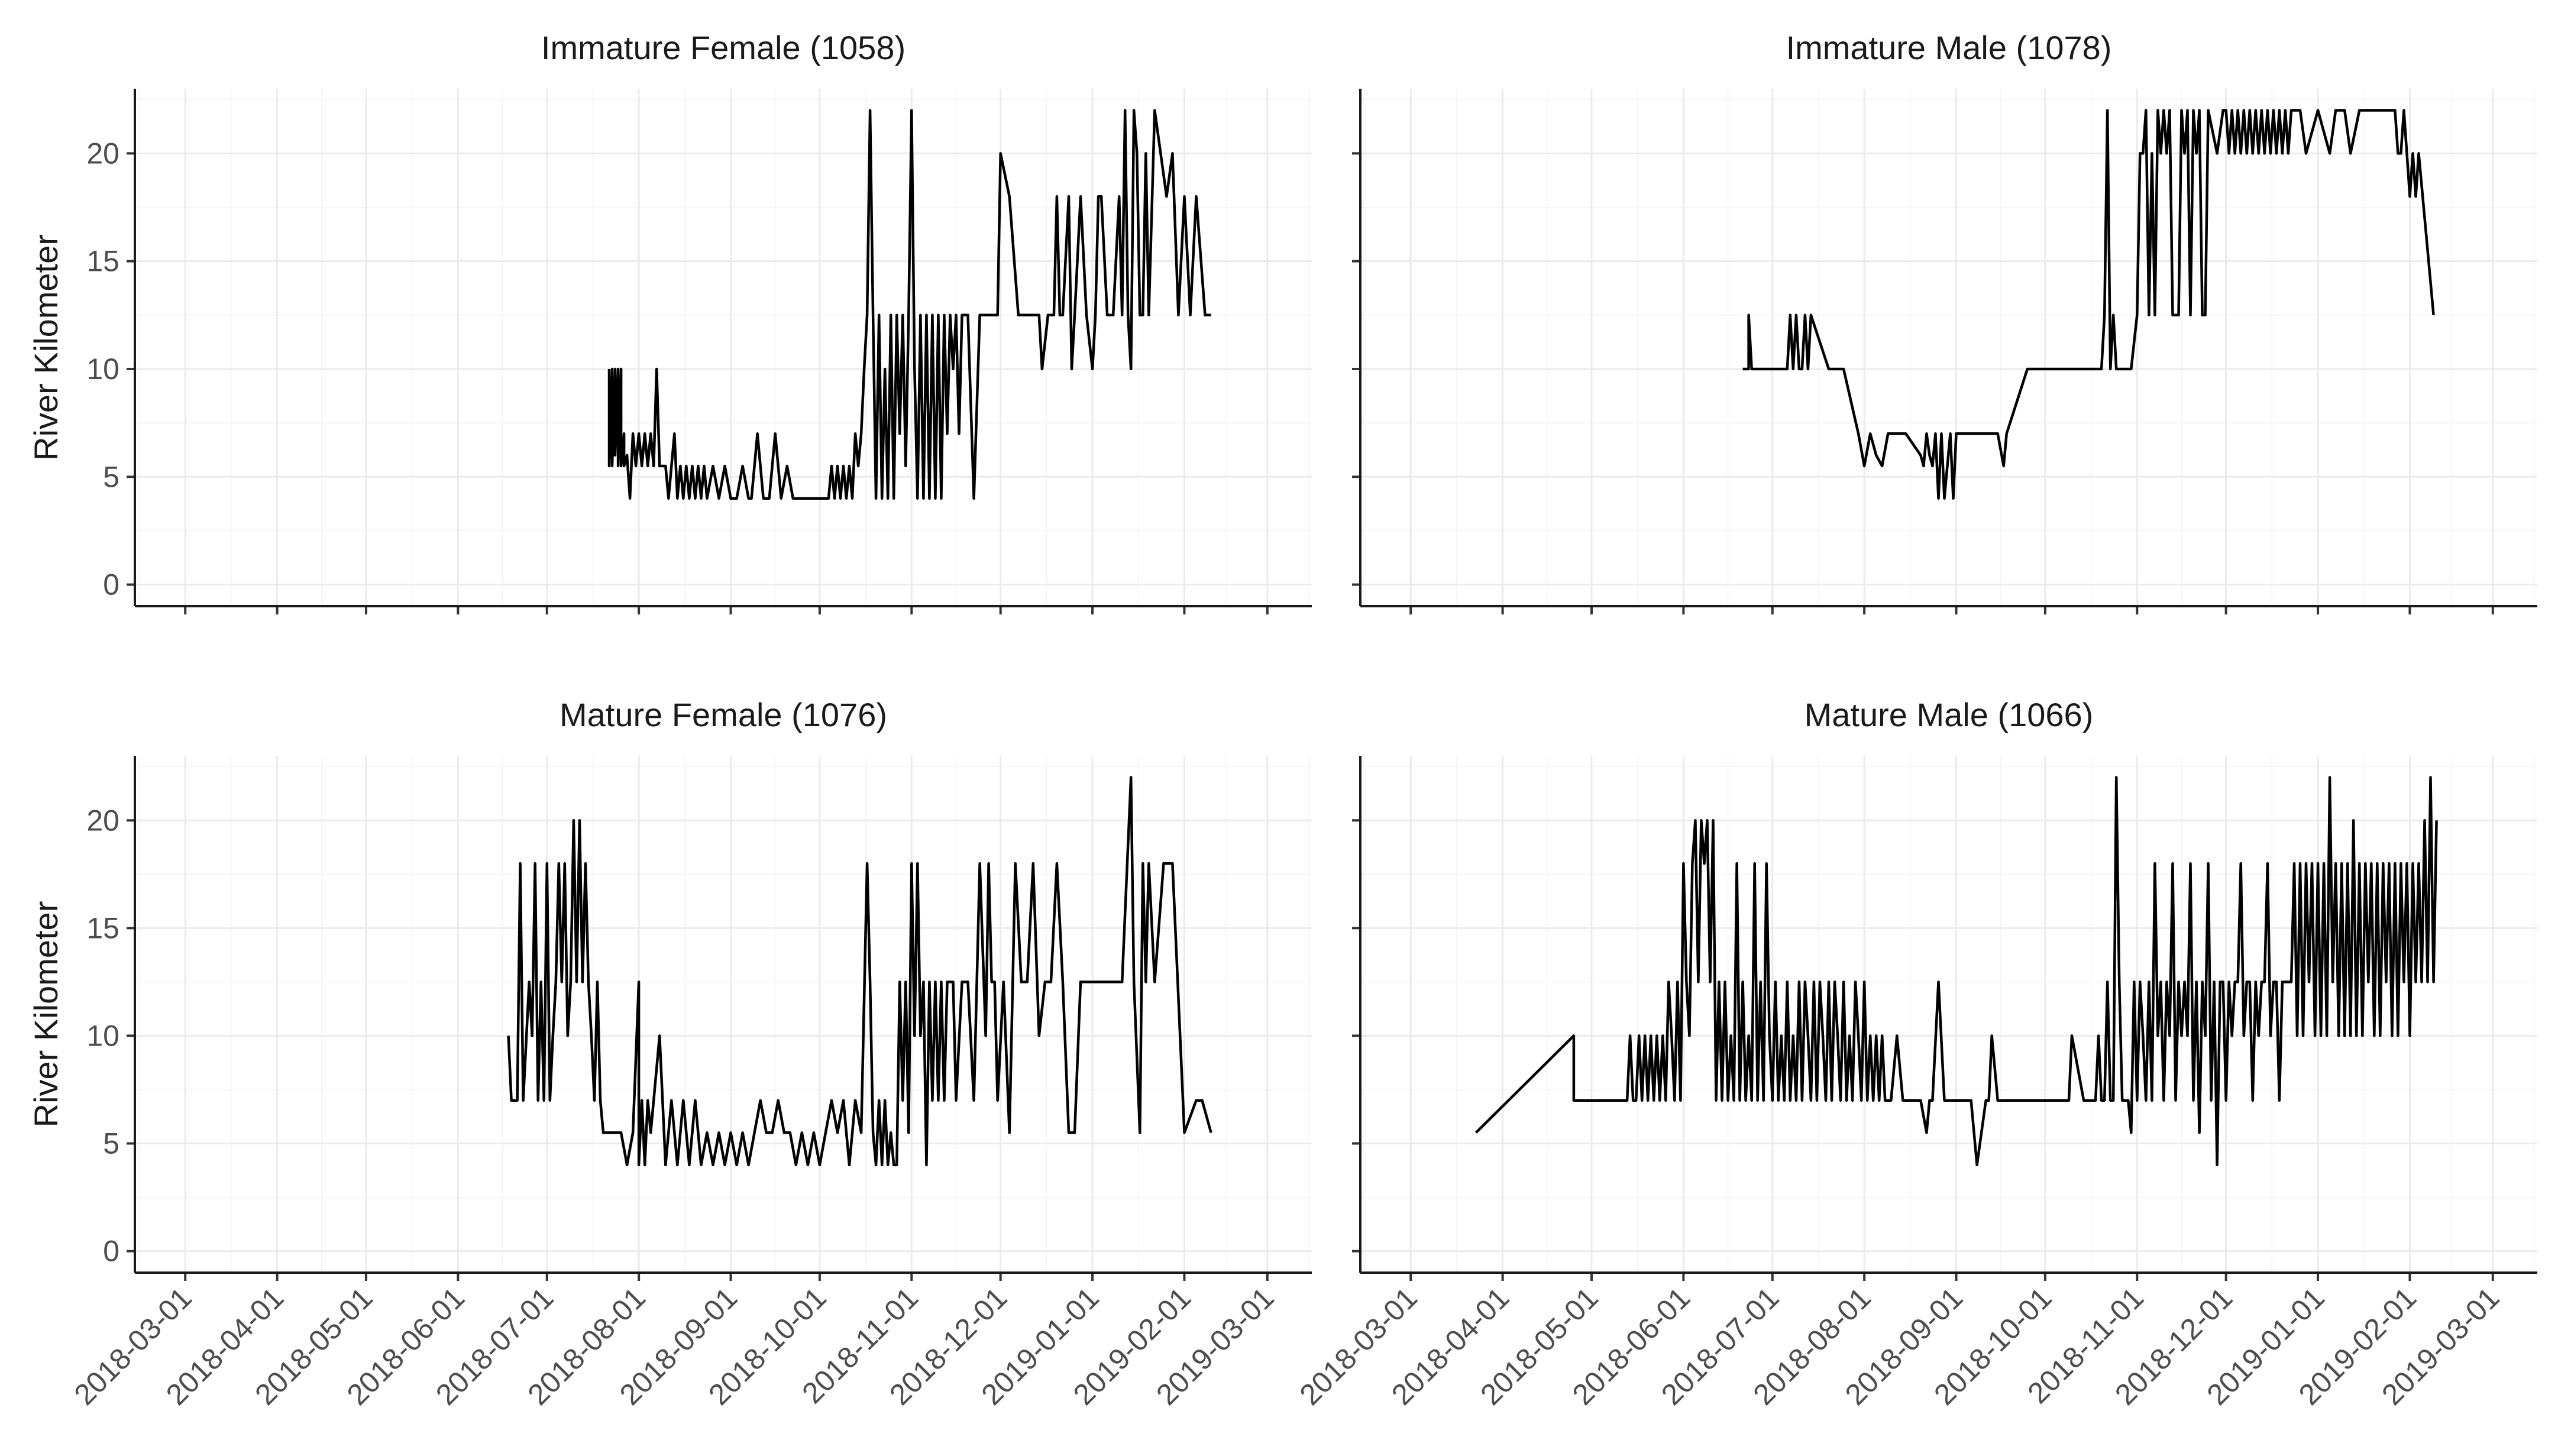 The height and width of the screenshot is (1456, 2558). Describe the element at coordinates (1949, 714) in the screenshot. I see `panel-title: Mature Male (1066)` at that location.